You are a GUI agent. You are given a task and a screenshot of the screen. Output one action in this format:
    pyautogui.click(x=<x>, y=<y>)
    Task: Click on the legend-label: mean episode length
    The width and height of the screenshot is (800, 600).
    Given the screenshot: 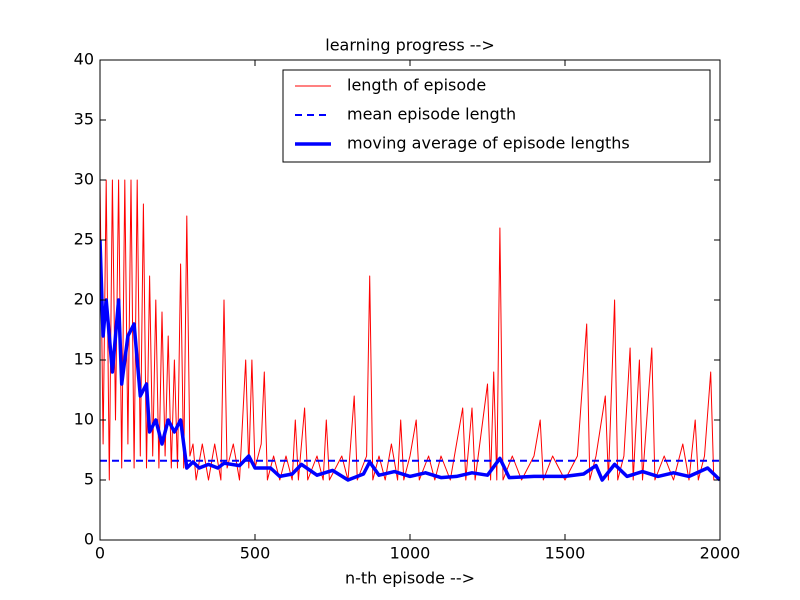 What is the action you would take?
    pyautogui.click(x=431, y=114)
    